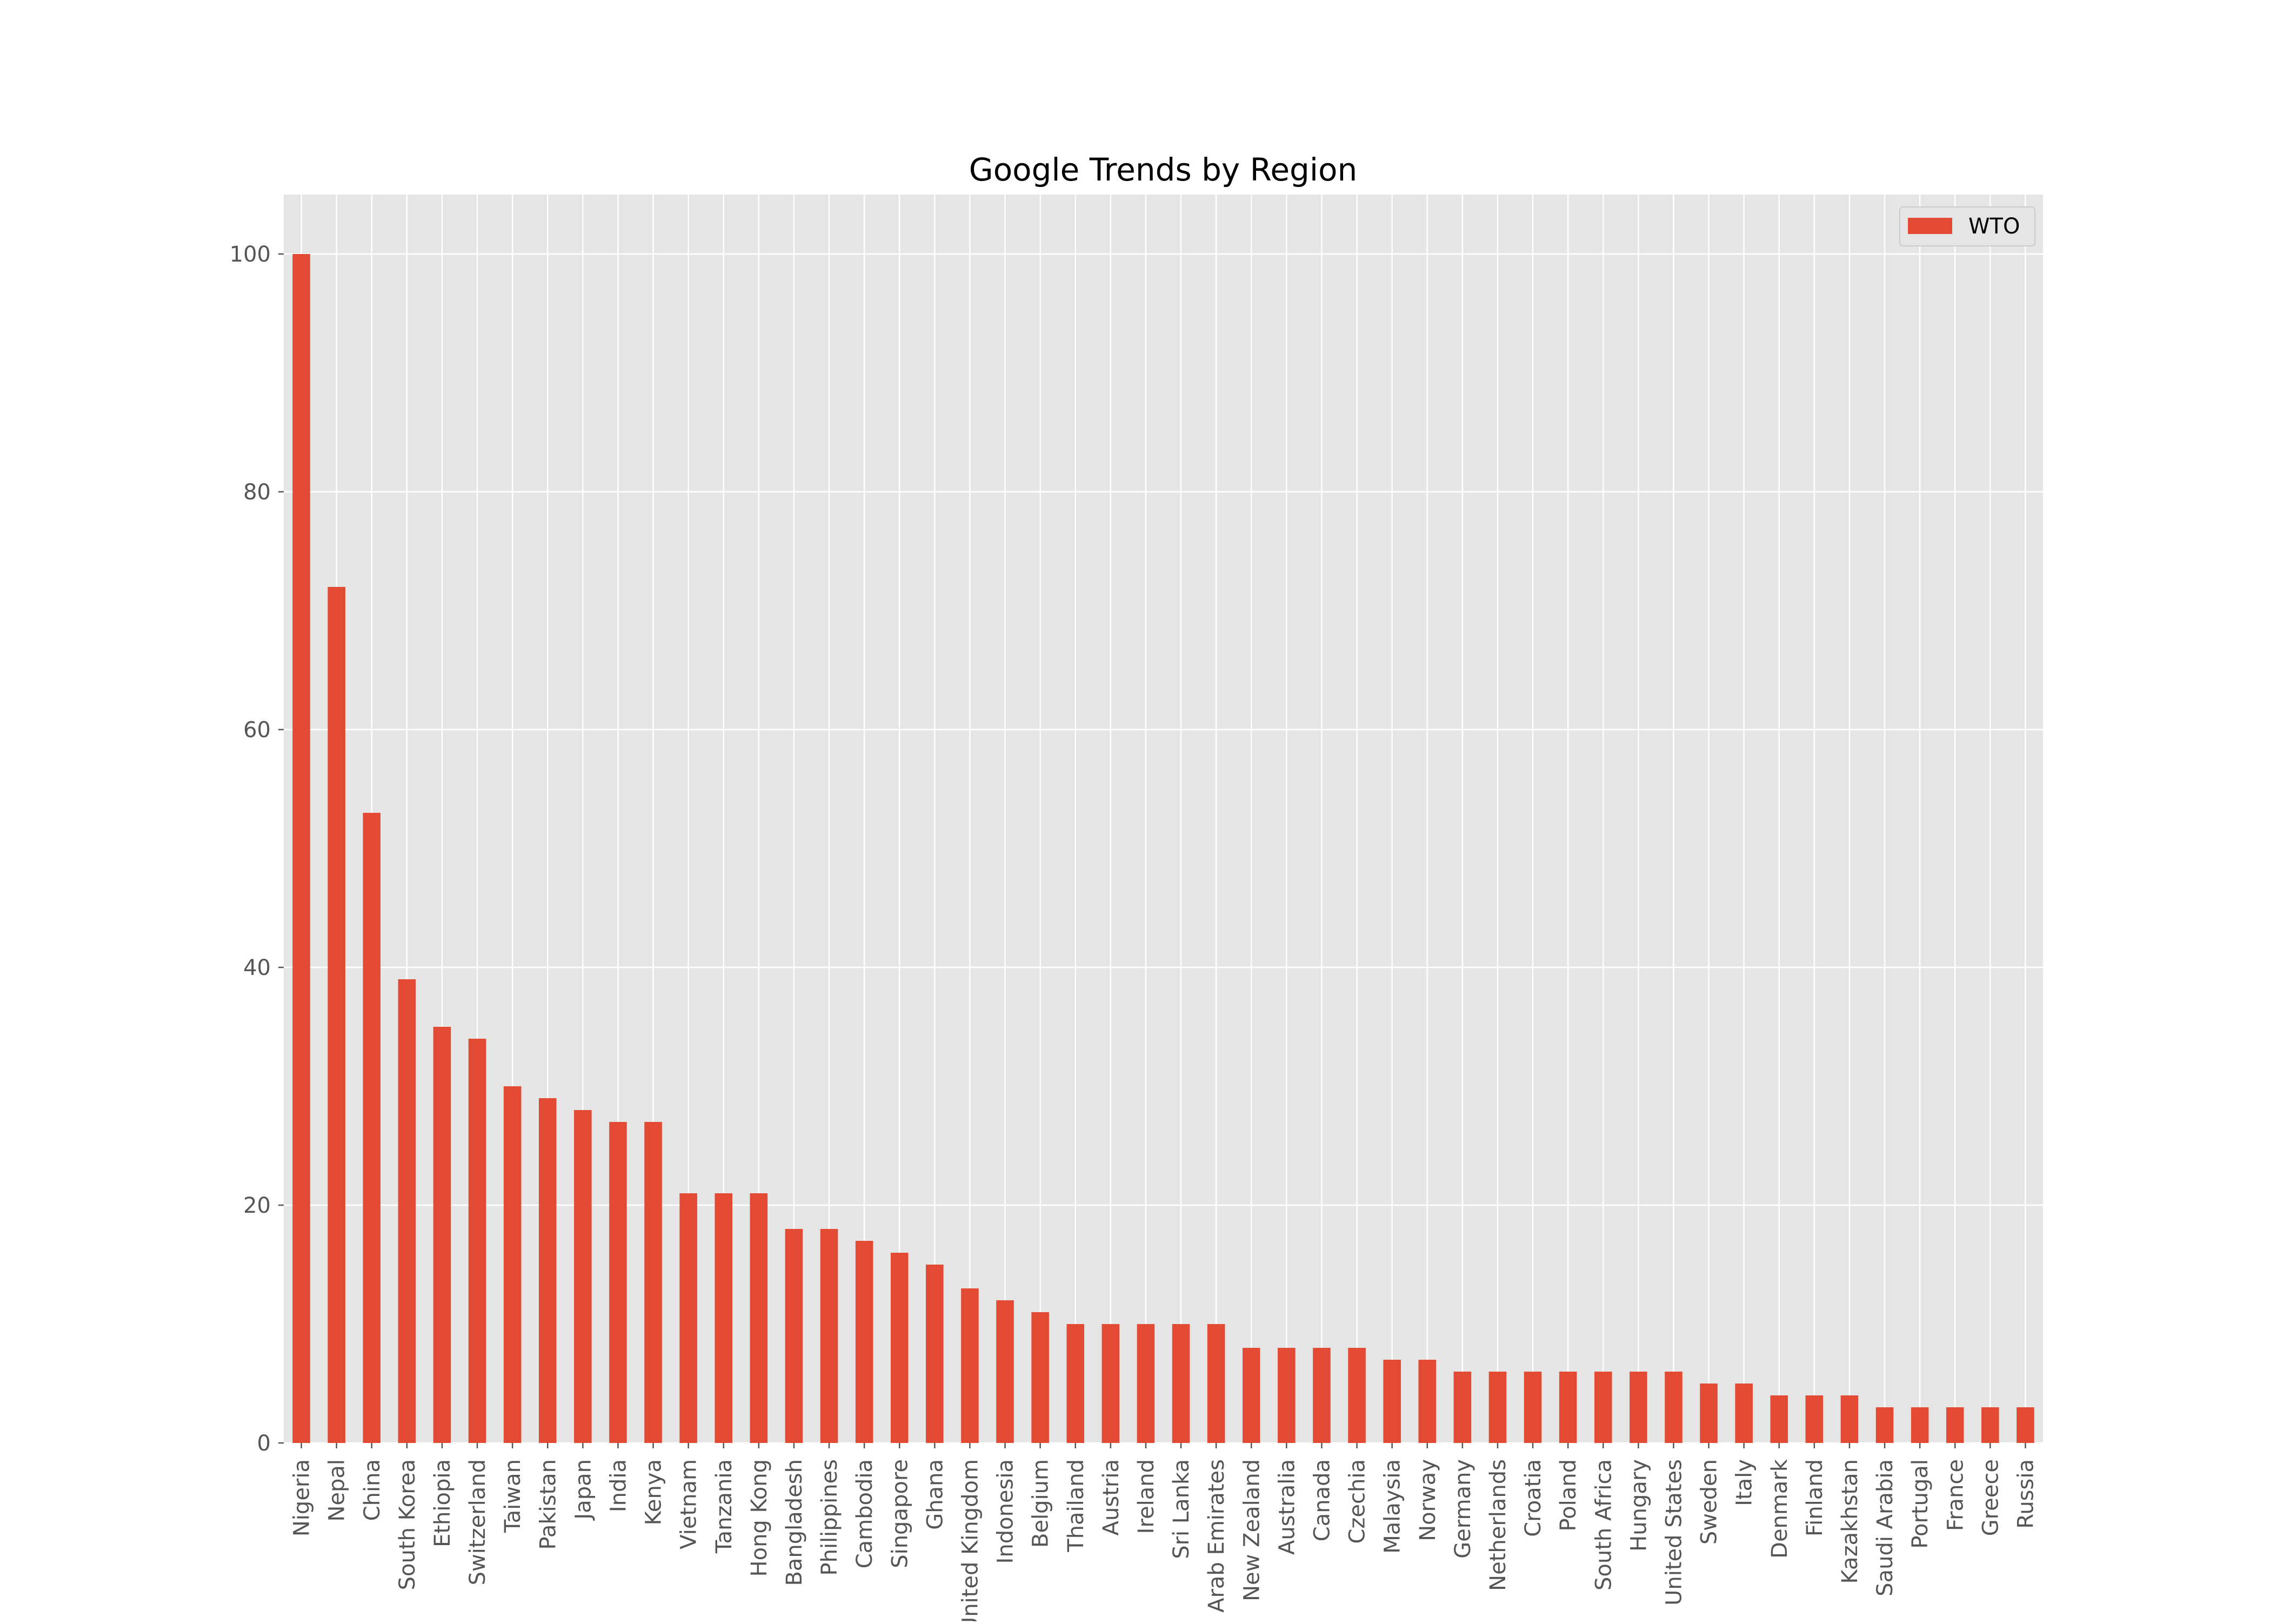 This screenshot has height=1624, width=2270. I want to click on x-tick-label: Ethiopia, so click(442, 1503).